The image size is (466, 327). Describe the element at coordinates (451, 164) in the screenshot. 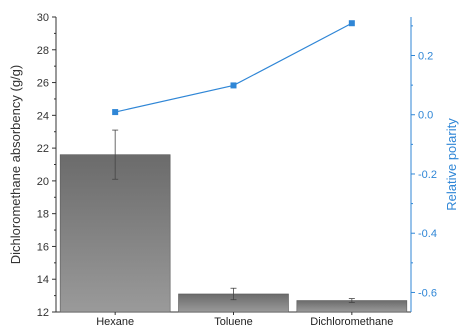

I see `right-axis-title: Relative polarity` at that location.